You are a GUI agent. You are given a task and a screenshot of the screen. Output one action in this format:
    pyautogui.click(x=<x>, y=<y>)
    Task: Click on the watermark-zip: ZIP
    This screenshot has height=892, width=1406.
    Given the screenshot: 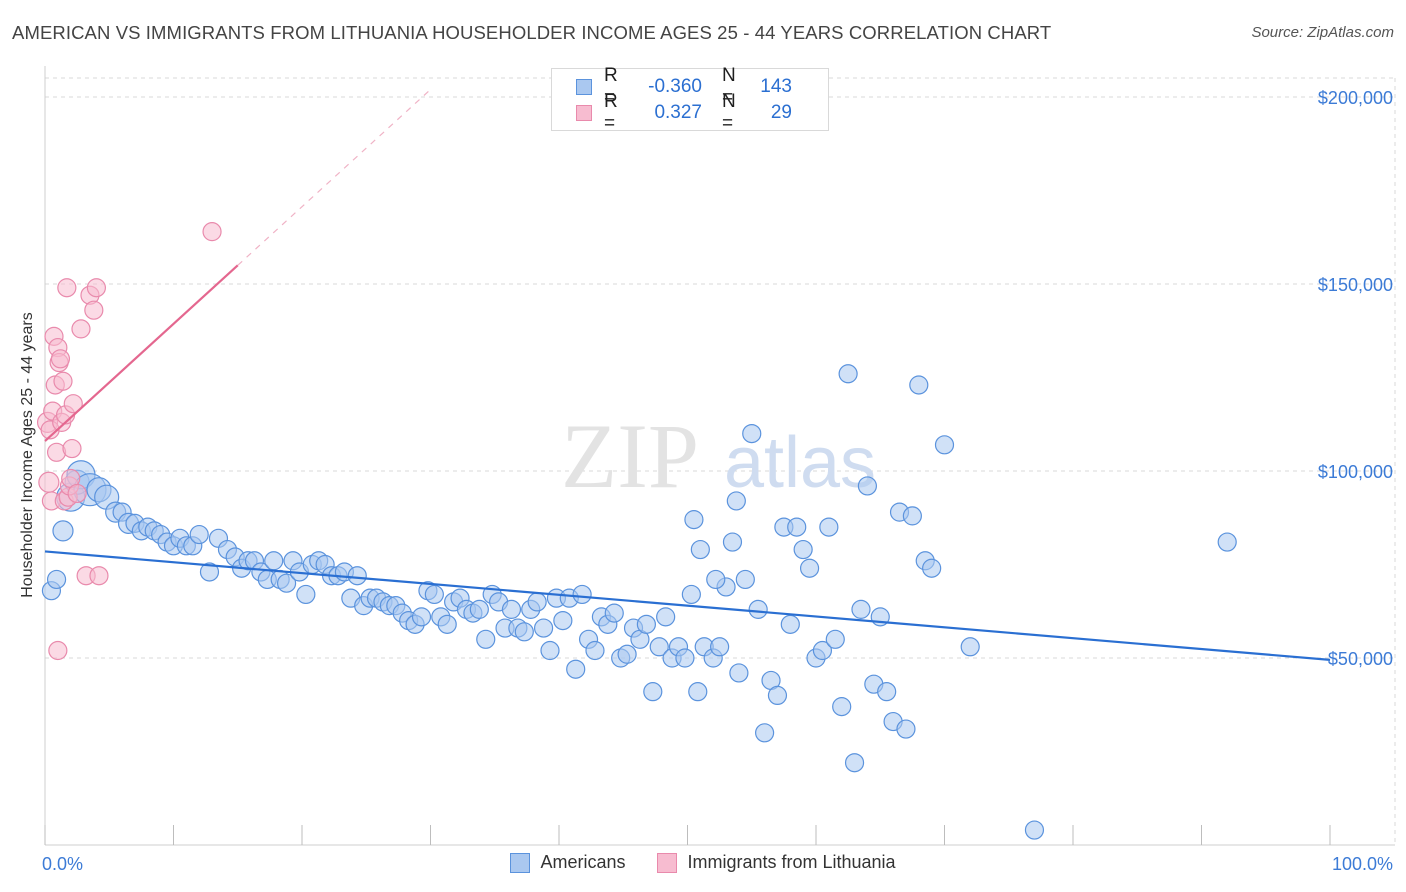 What is the action you would take?
    pyautogui.click(x=630, y=456)
    